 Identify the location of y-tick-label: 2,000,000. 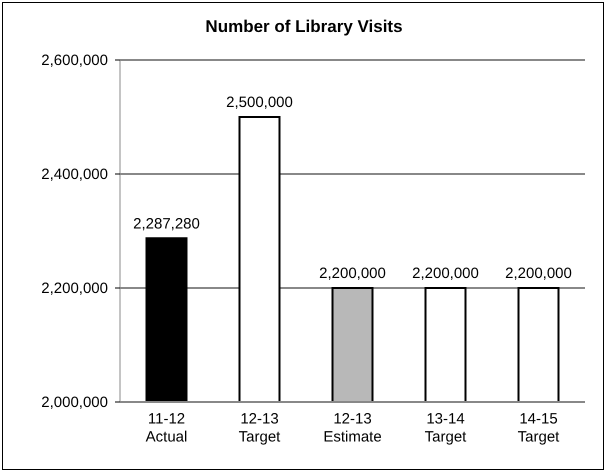
(74, 402).